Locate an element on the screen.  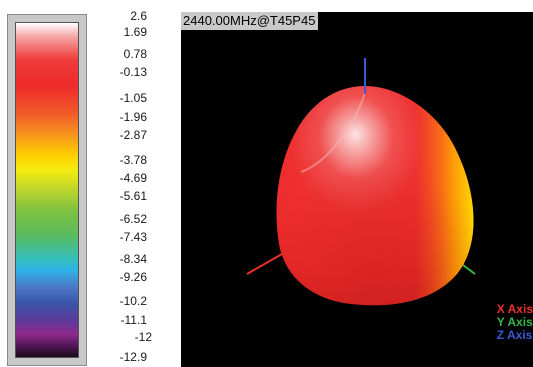
color-scale-gradient is located at coordinates (47, 190).